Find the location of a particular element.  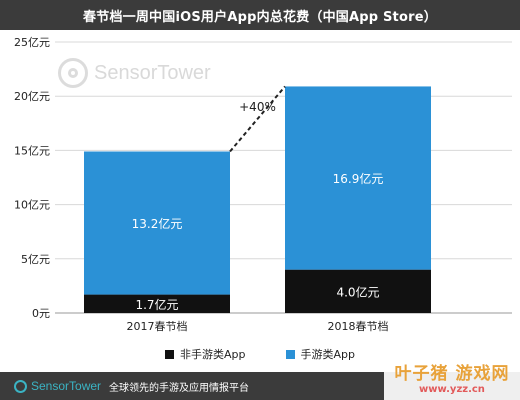

y-tick-label: 5亿元 is located at coordinates (35, 259).